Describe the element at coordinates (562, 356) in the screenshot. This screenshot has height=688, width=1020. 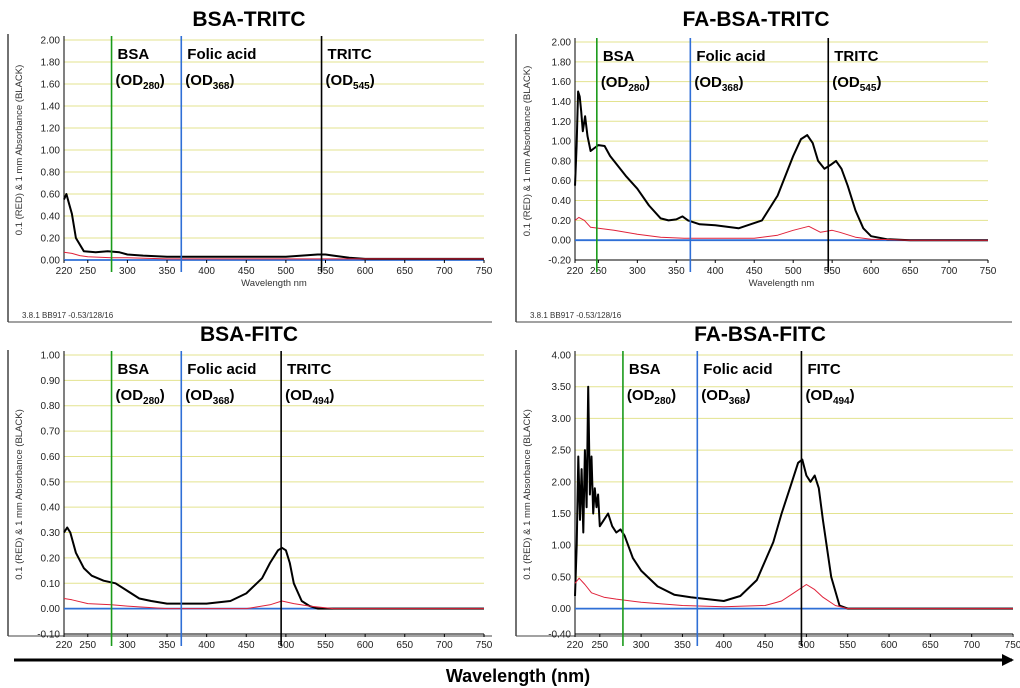
I see `y-tick-label: 4.00` at that location.